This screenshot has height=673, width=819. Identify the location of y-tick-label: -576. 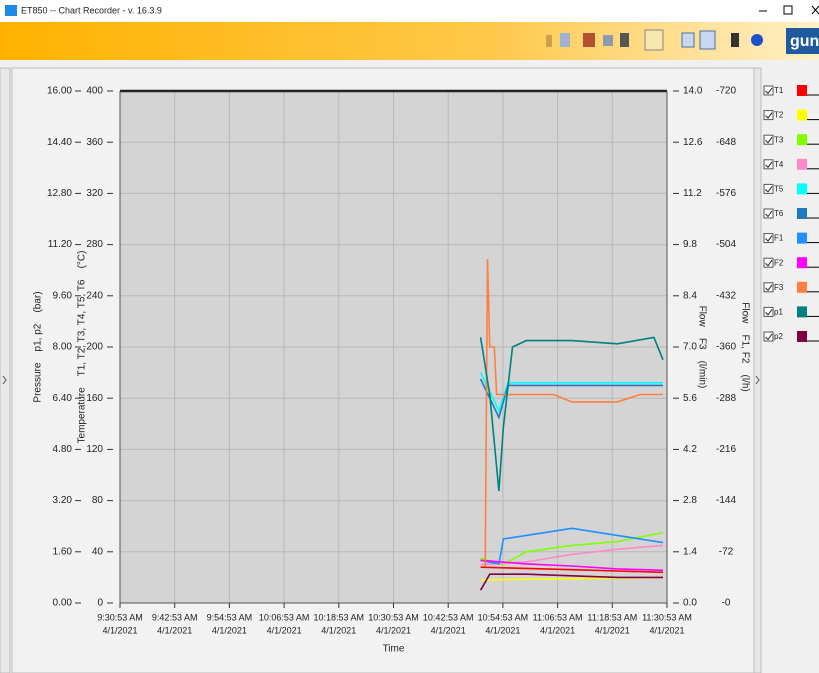
(726, 193).